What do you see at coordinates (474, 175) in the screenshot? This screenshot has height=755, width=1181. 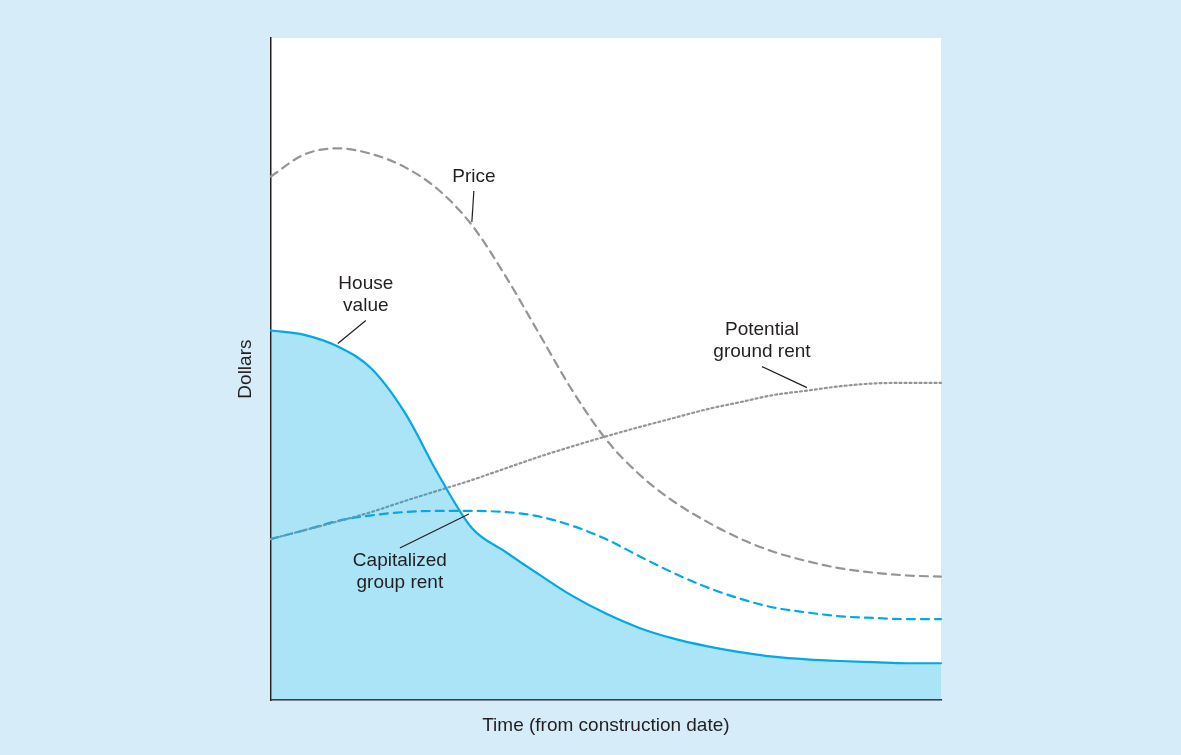 I see `series-label: Price` at bounding box center [474, 175].